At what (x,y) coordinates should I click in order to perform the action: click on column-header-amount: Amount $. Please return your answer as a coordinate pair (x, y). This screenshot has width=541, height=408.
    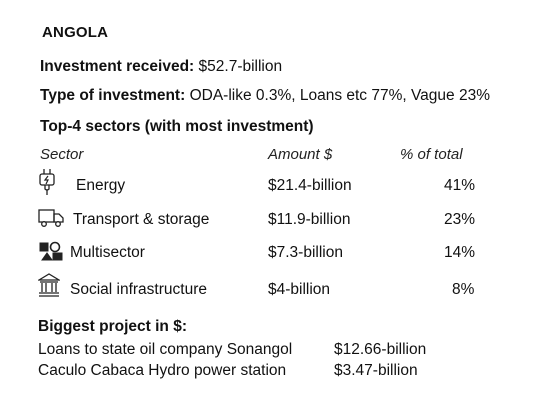
    Looking at the image, I should click on (300, 154).